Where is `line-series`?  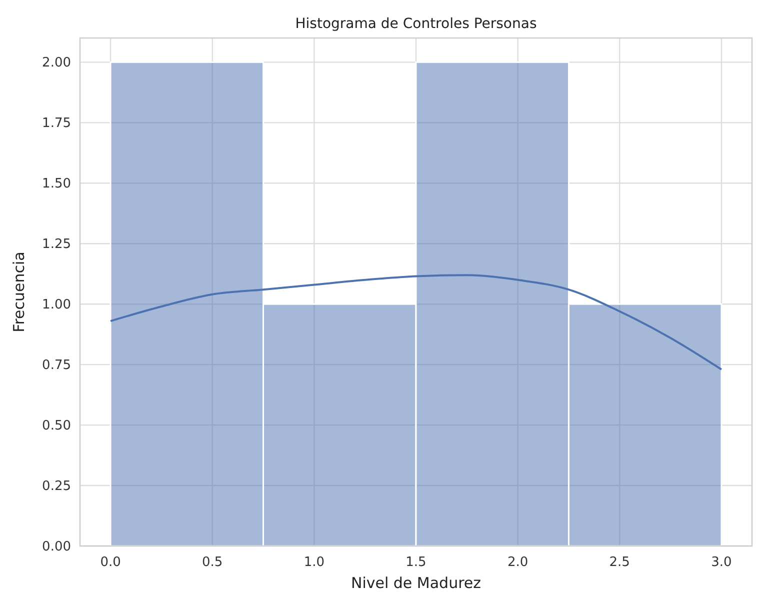 line-series is located at coordinates (416, 322).